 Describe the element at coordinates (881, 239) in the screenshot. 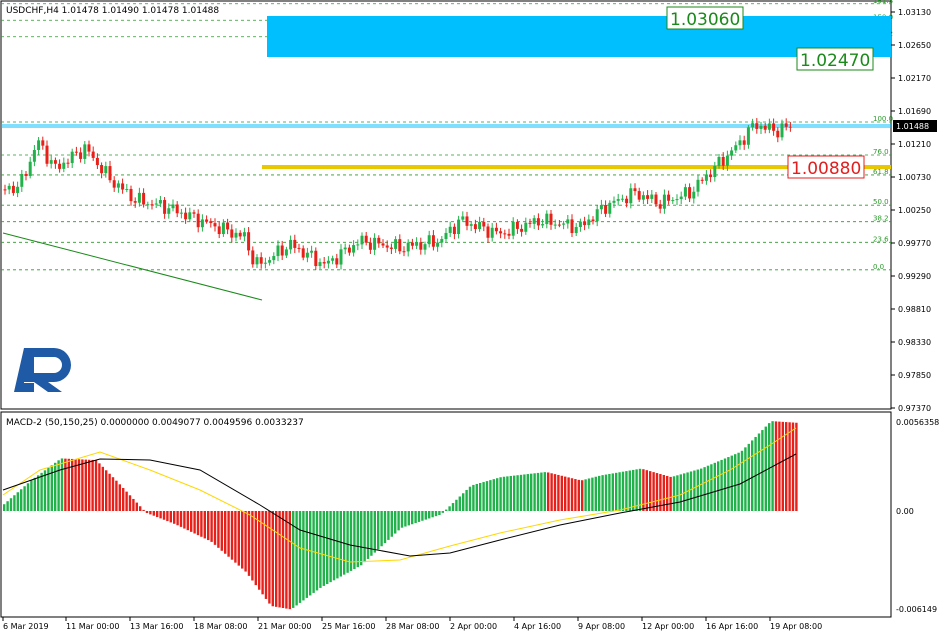

I see `fib-level-label: 23.6` at that location.